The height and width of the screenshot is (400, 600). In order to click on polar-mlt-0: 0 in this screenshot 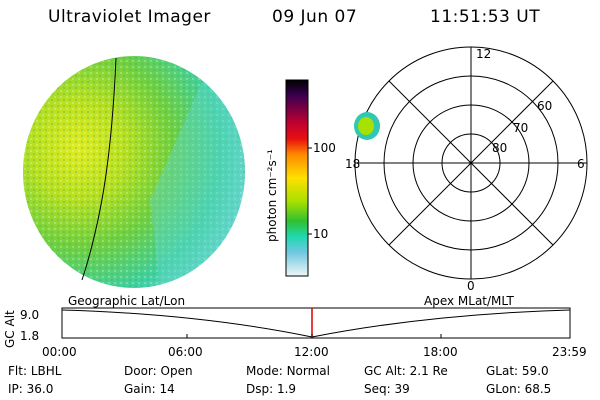, I will do `click(471, 286)`.